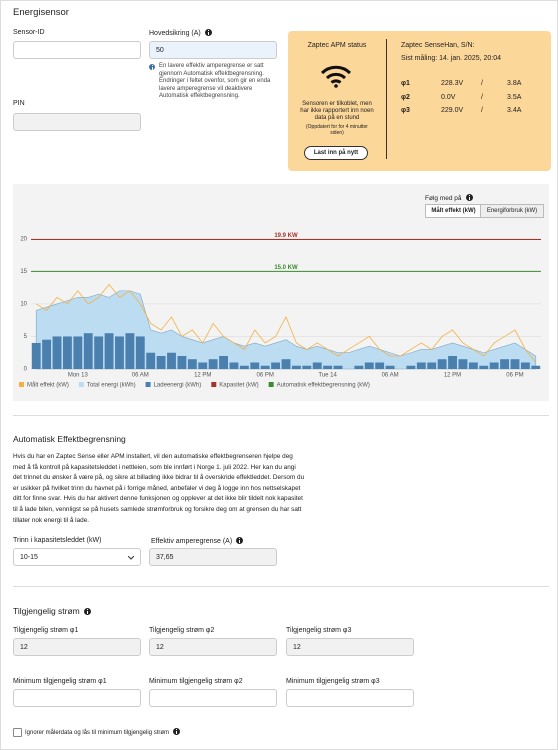 This screenshot has width=558, height=750. I want to click on label: Hovedsikring (A), so click(175, 33).